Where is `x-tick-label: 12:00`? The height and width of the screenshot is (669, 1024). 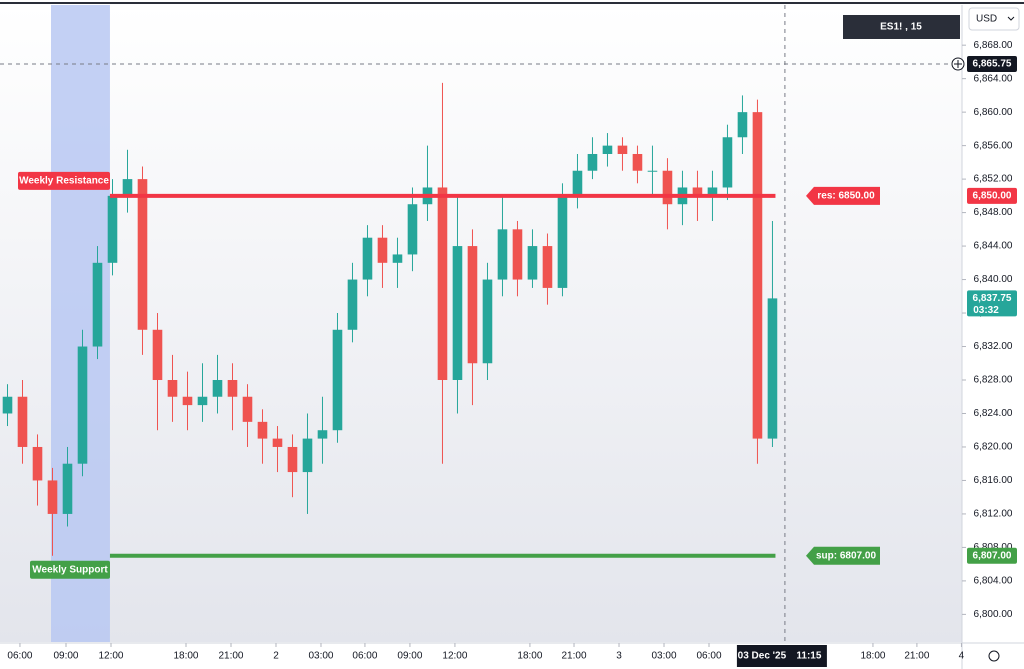
x-tick-label: 12:00 is located at coordinates (454, 656).